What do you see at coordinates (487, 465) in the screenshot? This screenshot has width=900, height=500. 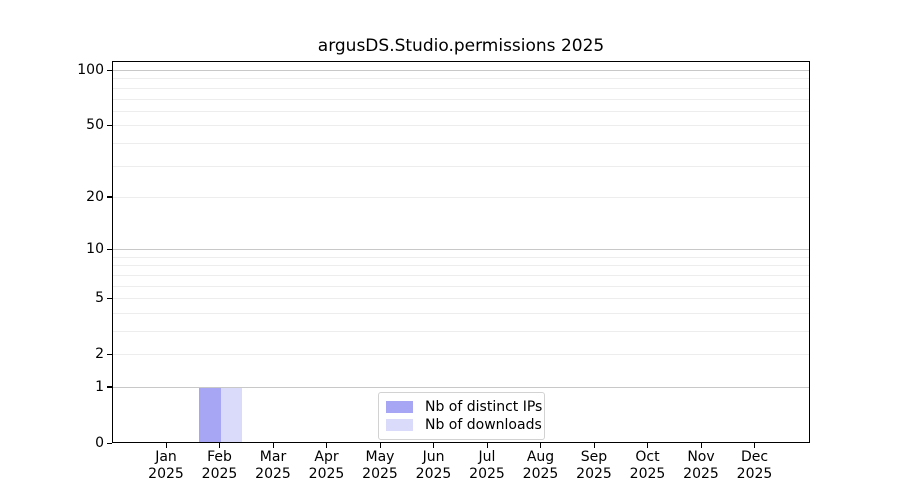 I see `x-tick-label: Jul 2025` at bounding box center [487, 465].